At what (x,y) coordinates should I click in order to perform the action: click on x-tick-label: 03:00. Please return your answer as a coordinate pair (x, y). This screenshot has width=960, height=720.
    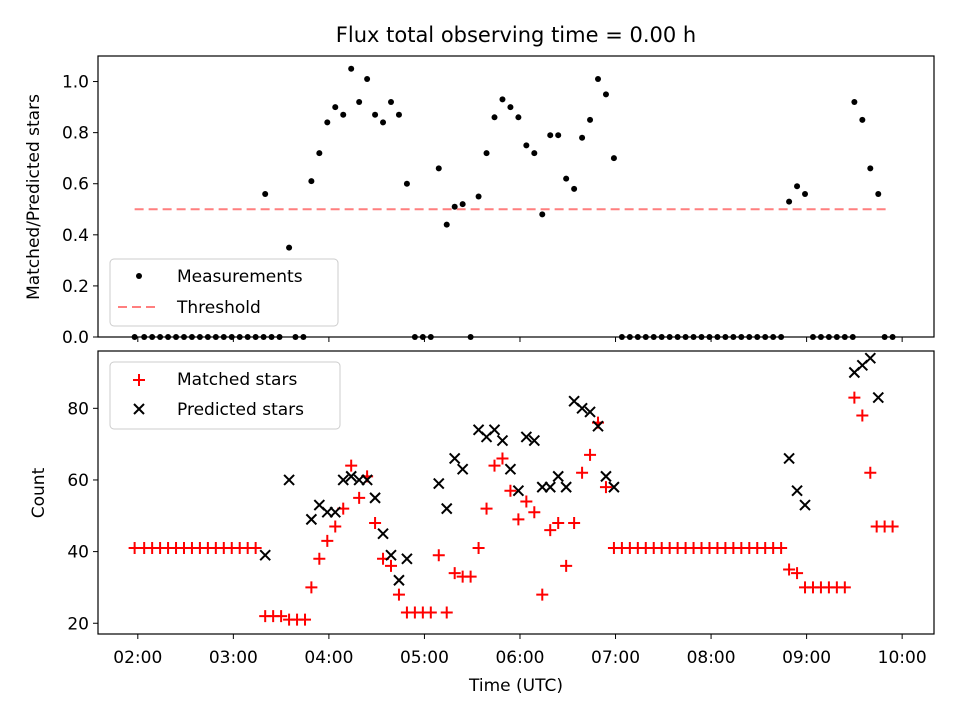
    Looking at the image, I should click on (233, 658).